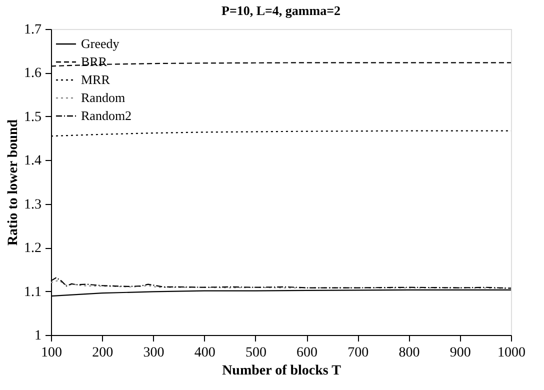 Image resolution: width=544 pixels, height=390 pixels. I want to click on x-tick-label: 500, so click(255, 353).